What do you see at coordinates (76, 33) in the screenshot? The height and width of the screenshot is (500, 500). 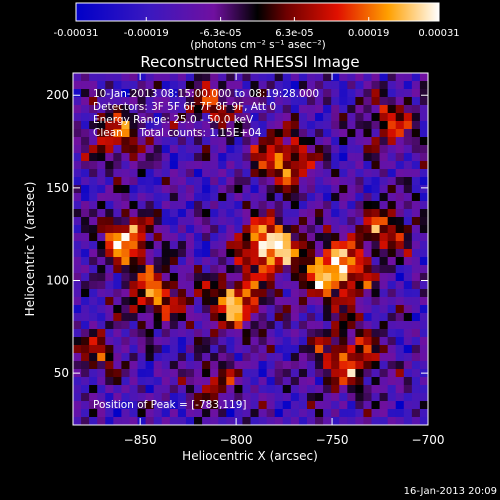 I see `colorbar-tick-label: -0.00031` at bounding box center [76, 33].